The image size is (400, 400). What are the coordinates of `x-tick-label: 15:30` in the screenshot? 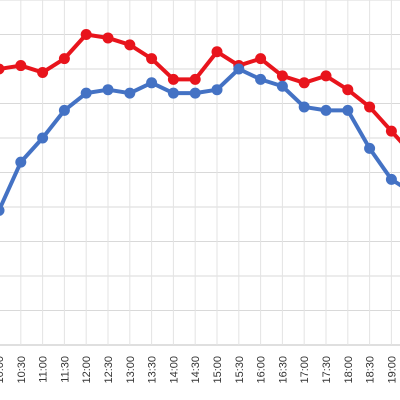 It's located at (240, 370).